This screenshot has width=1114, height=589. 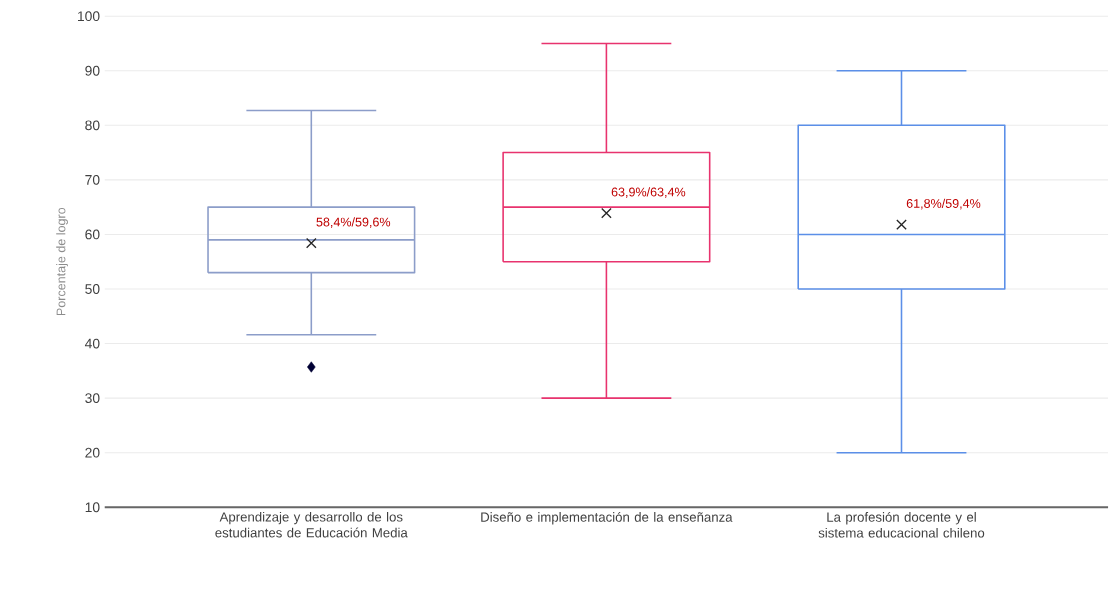 What do you see at coordinates (89, 16) in the screenshot?
I see `y-tick-label: 100` at bounding box center [89, 16].